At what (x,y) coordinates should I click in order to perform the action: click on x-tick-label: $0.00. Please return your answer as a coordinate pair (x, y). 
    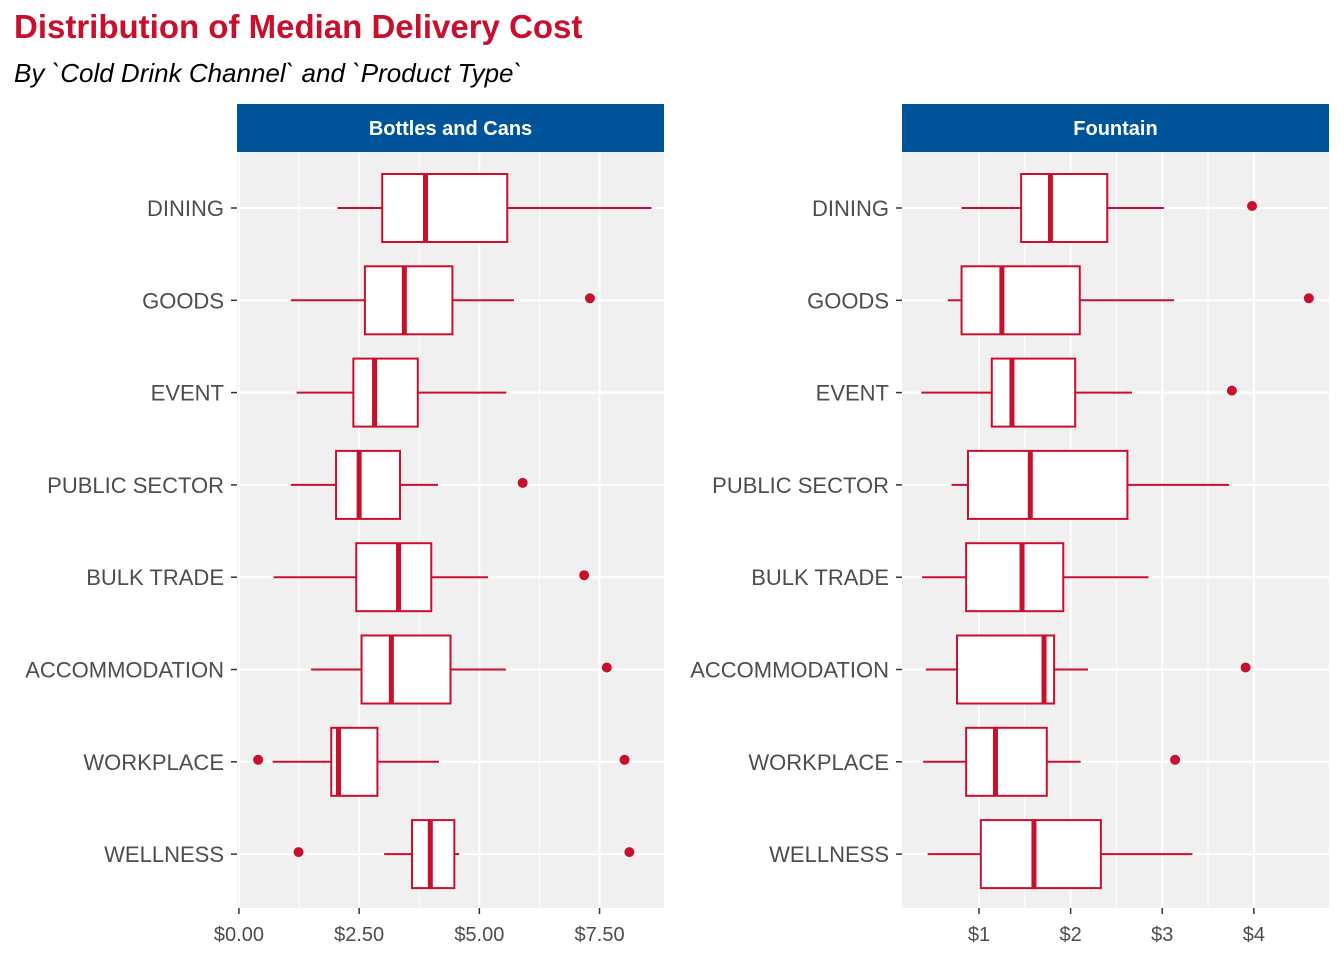
    Looking at the image, I should click on (239, 935).